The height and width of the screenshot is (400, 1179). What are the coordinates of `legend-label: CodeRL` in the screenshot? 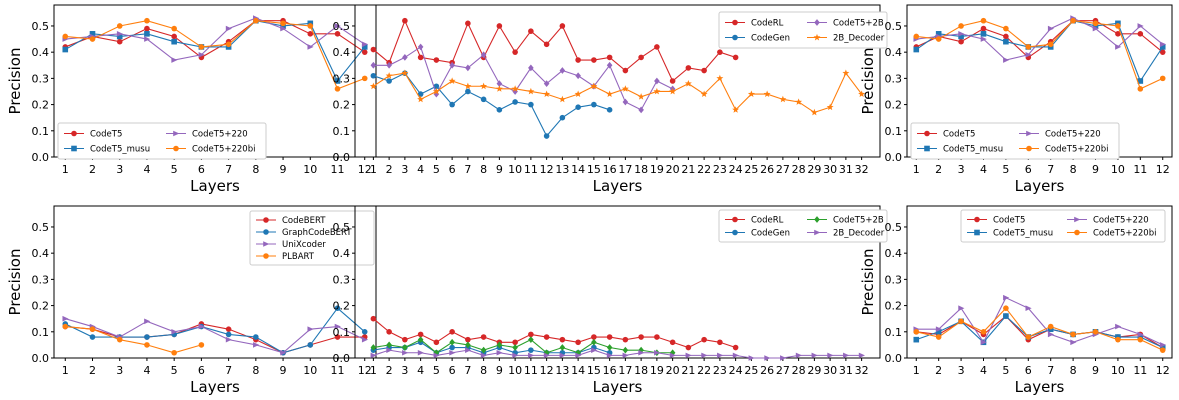 It's located at (767, 221).